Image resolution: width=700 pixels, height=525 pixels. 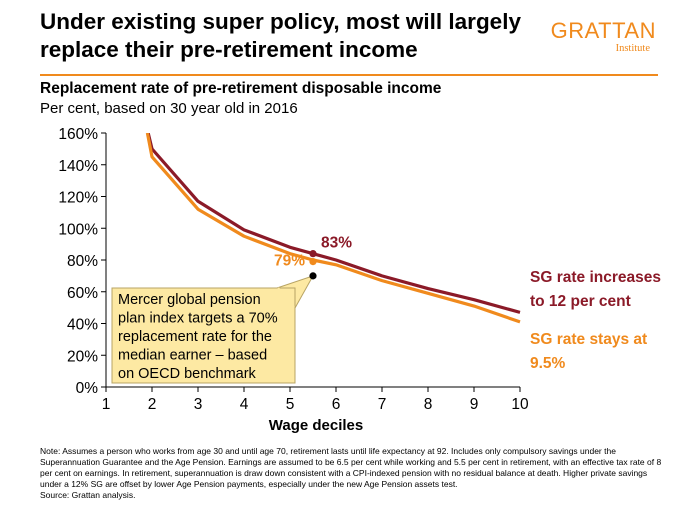 What do you see at coordinates (316, 425) in the screenshot?
I see `x-axis-label: Wage deciles` at bounding box center [316, 425].